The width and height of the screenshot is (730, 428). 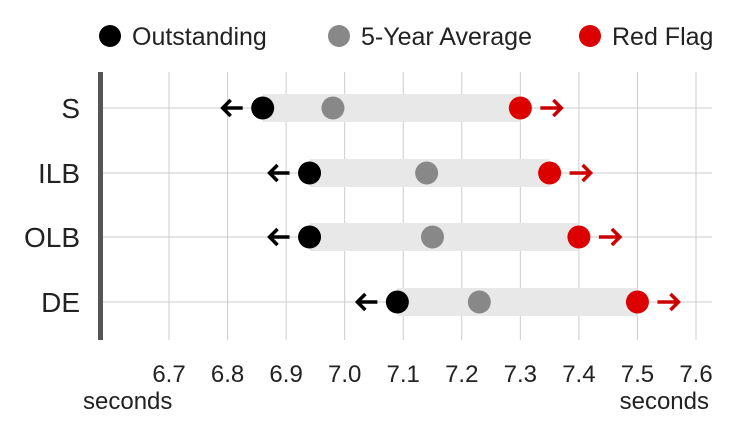 I want to click on legend-label-outstanding: Outstanding, so click(x=199, y=37).